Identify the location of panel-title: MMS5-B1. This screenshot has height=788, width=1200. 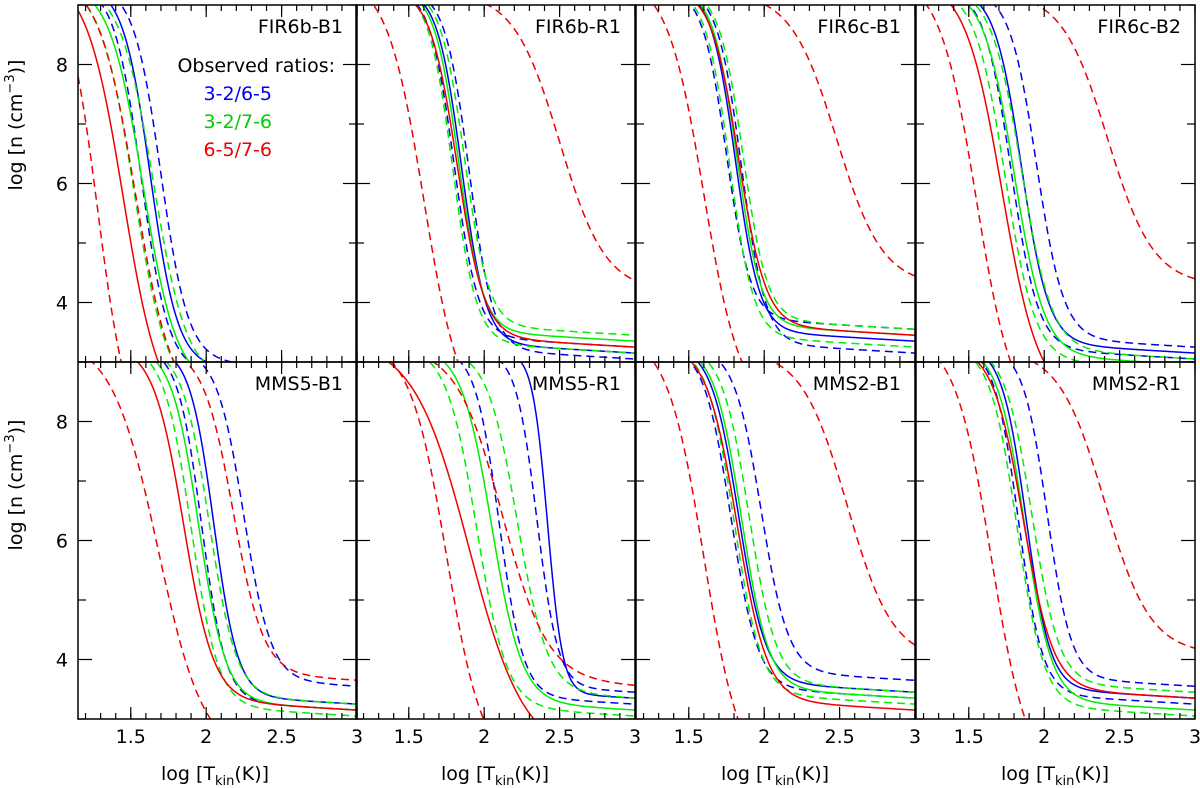
(299, 384).